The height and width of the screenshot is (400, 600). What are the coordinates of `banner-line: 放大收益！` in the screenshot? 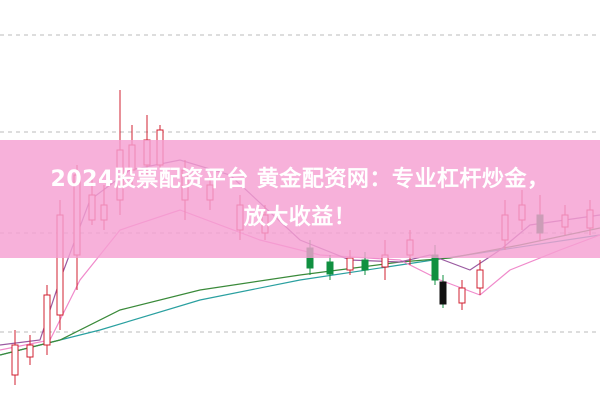 It's located at (300, 217).